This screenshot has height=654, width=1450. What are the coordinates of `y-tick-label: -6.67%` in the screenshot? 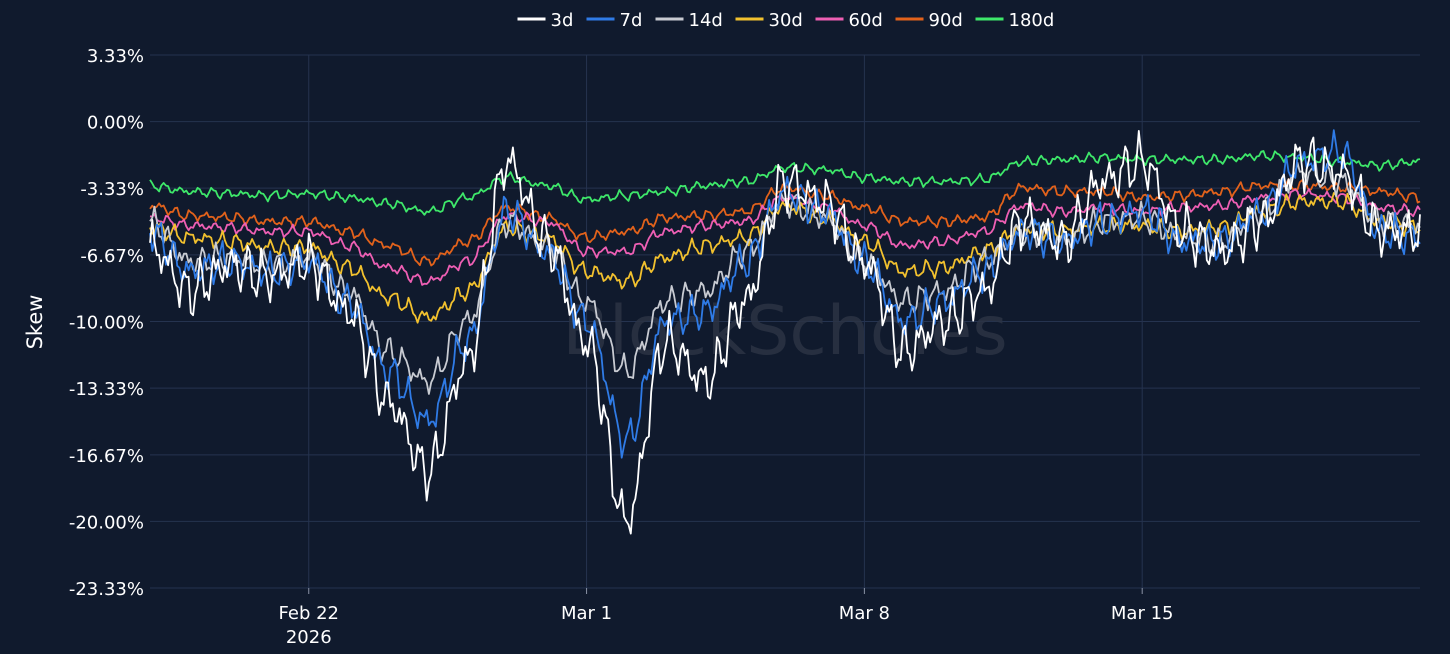 It's located at (112, 256).